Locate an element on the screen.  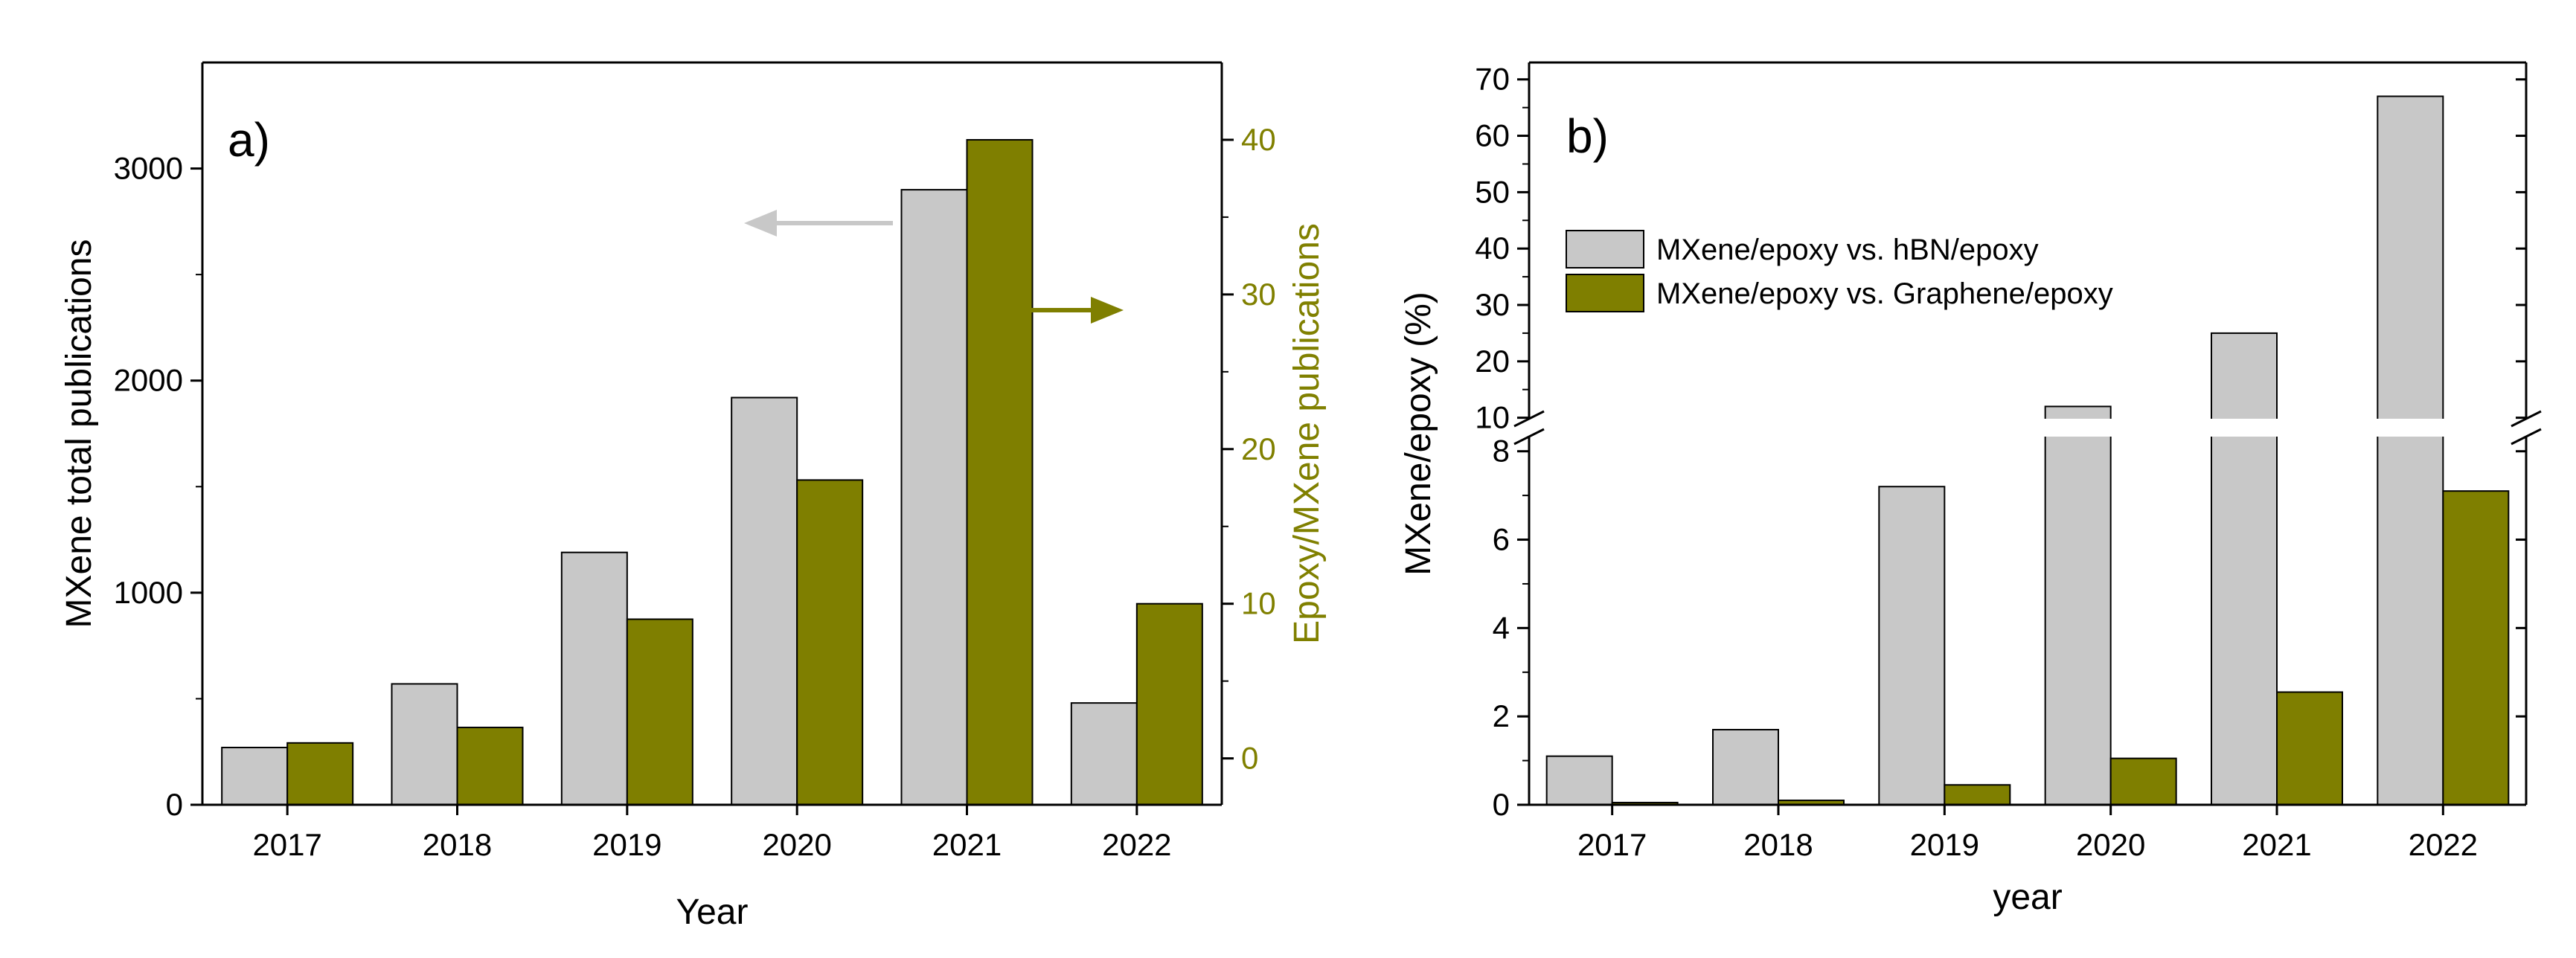
y-tick-label: 30 is located at coordinates (1493, 304).